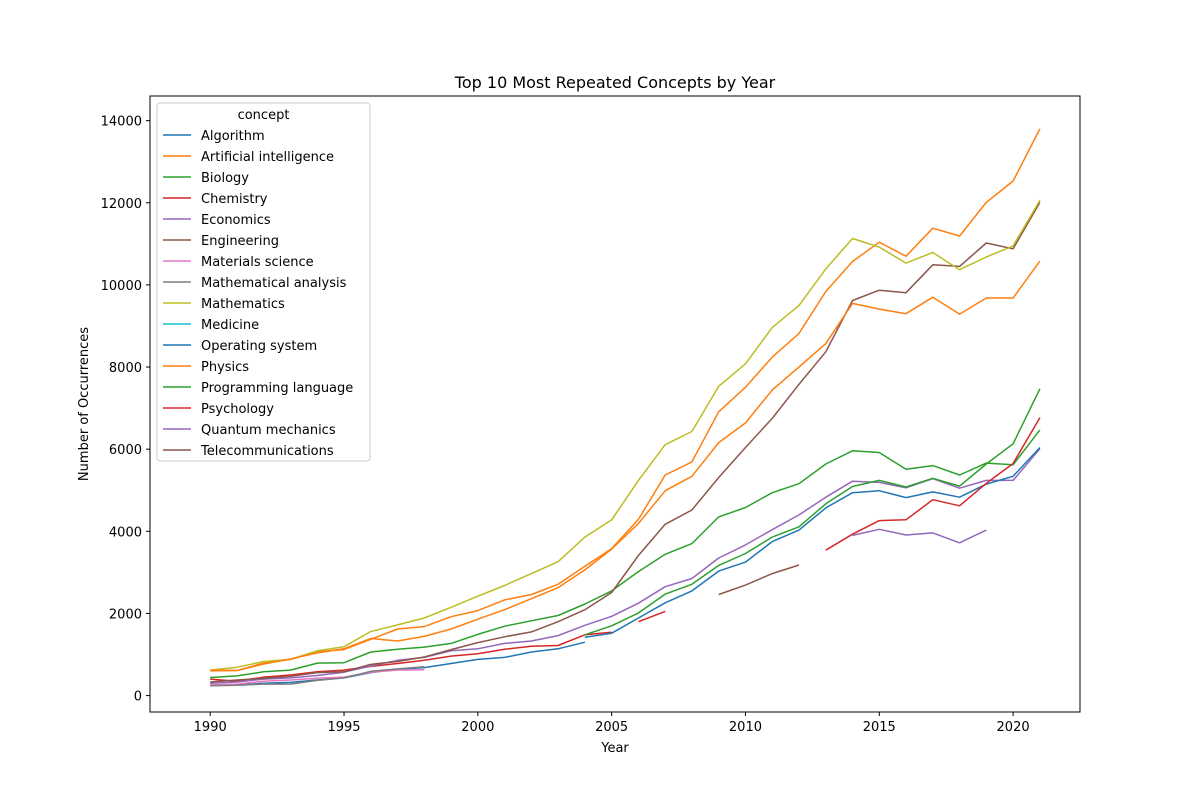  What do you see at coordinates (225, 367) in the screenshot?
I see `legend-entry: Physics` at bounding box center [225, 367].